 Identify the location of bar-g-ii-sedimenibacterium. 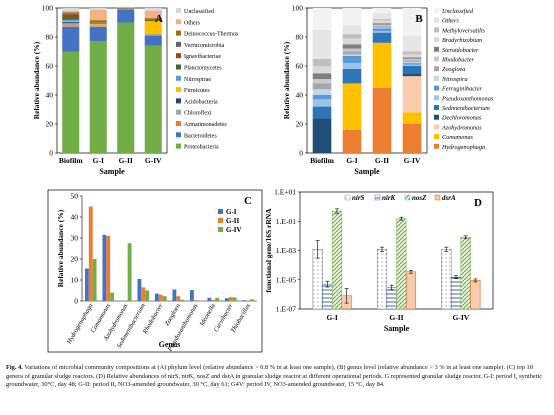
(143, 294).